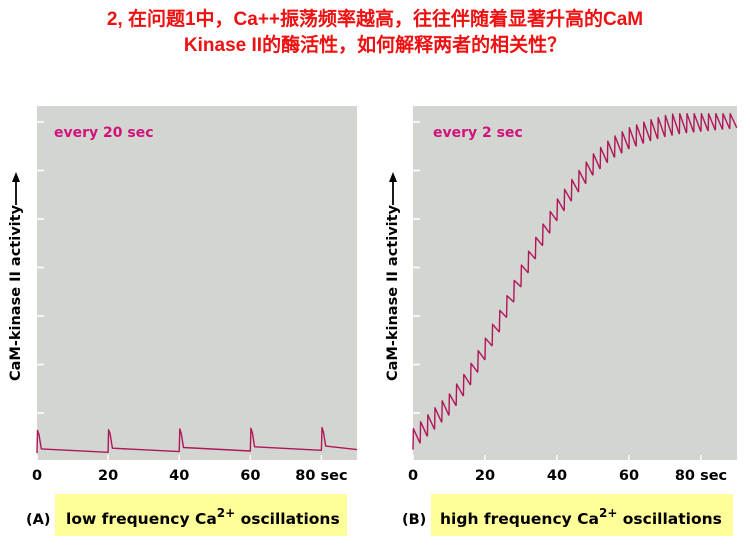 The image size is (750, 550). Describe the element at coordinates (104, 133) in the screenshot. I see `chart-annotation: every 20 sec` at that location.